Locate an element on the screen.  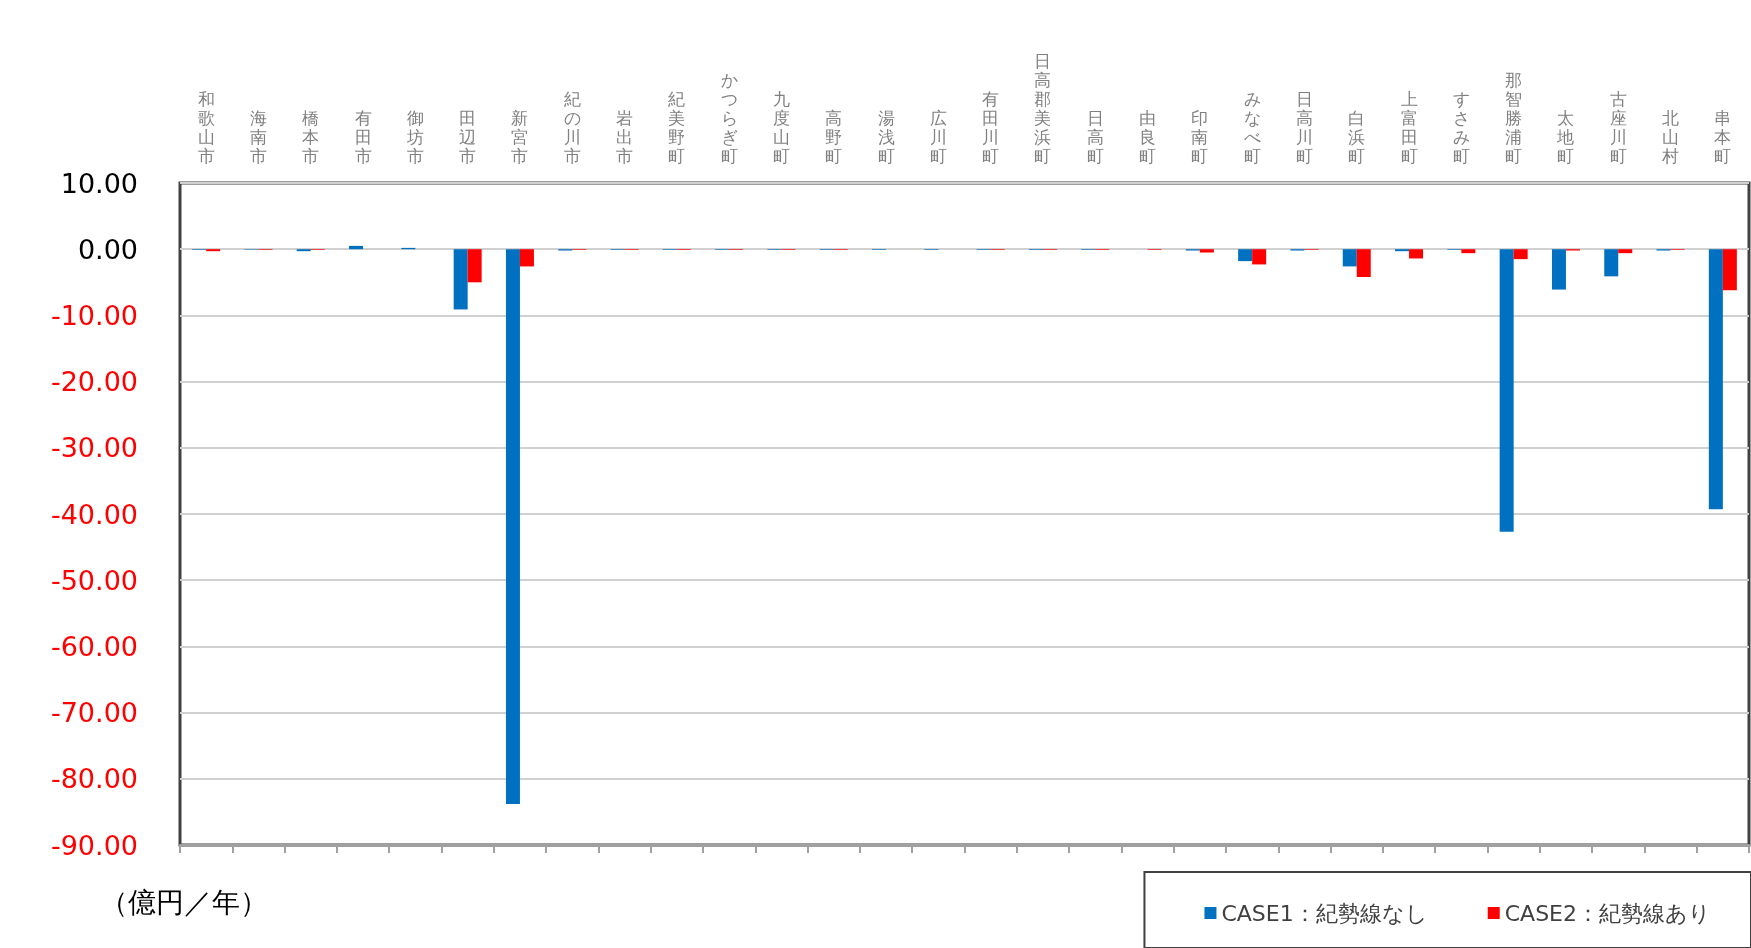
x-tick-label: 日高川町 is located at coordinates (1304, 127).